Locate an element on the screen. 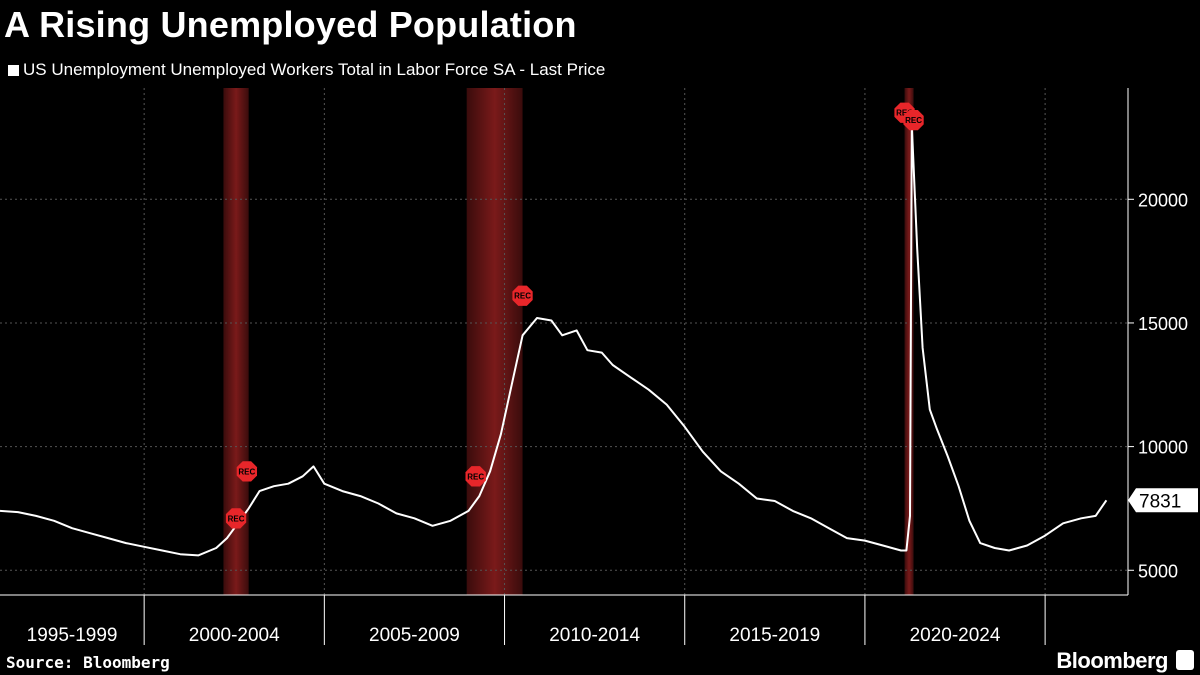  y-tick-label: 15000 is located at coordinates (1163, 324).